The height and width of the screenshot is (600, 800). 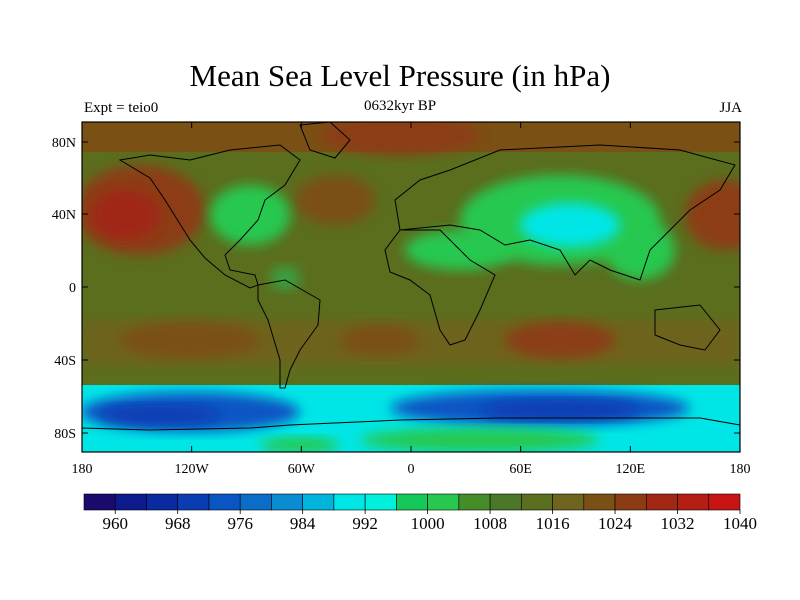 I want to click on map-title: Mean Sea Level Pressure (in hPa), so click(x=400, y=75).